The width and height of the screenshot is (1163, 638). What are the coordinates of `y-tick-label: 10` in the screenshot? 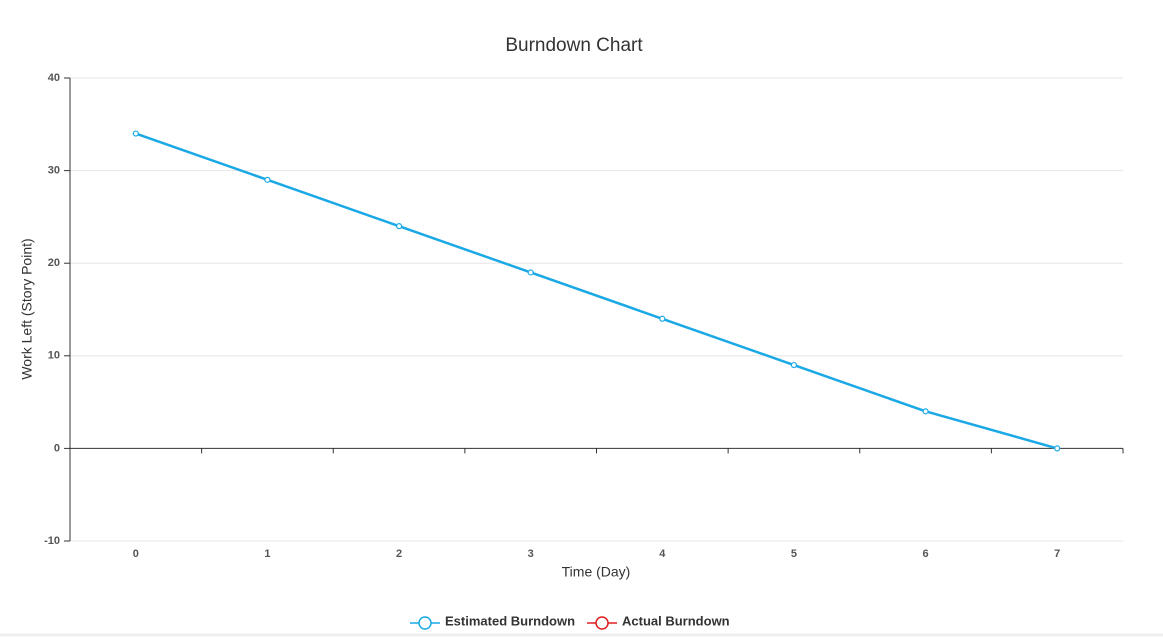 It's located at (54, 356).